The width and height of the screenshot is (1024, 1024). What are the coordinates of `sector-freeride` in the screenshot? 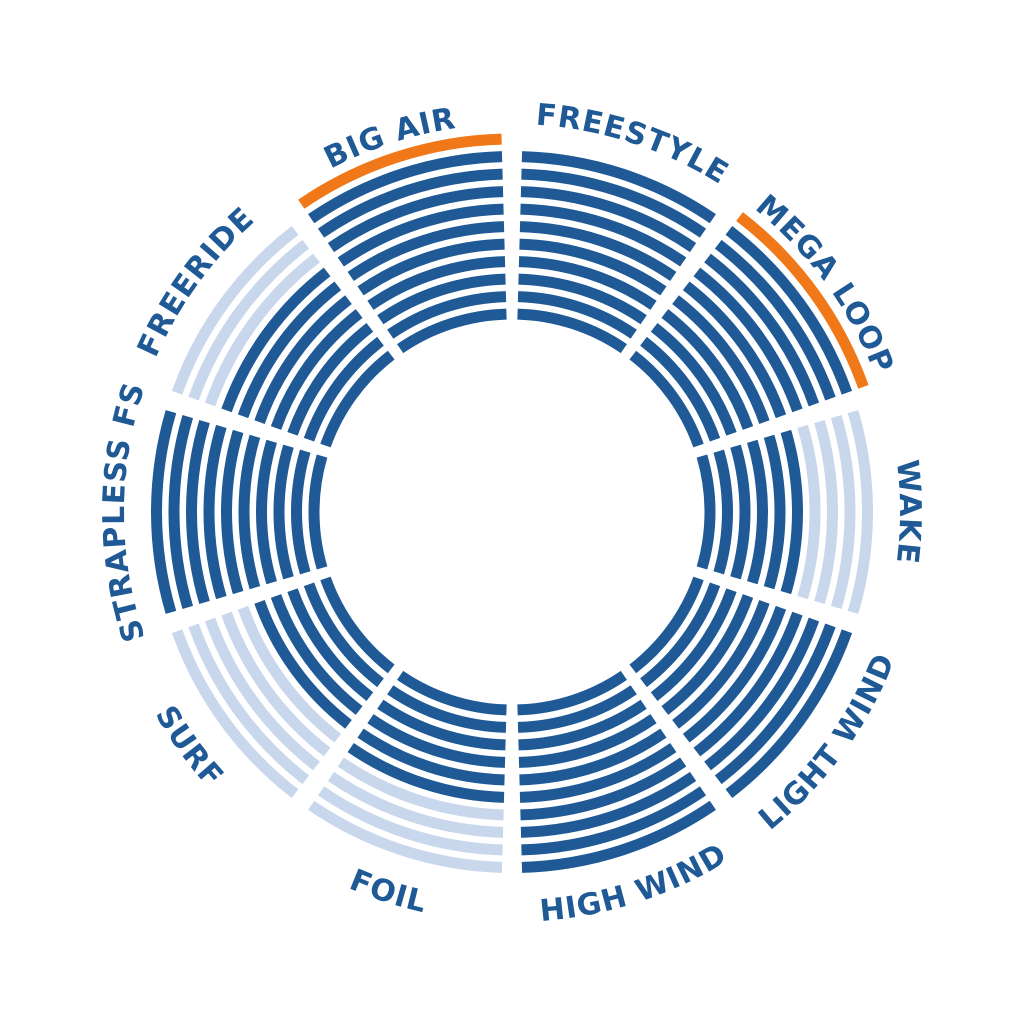 It's located at (283, 336).